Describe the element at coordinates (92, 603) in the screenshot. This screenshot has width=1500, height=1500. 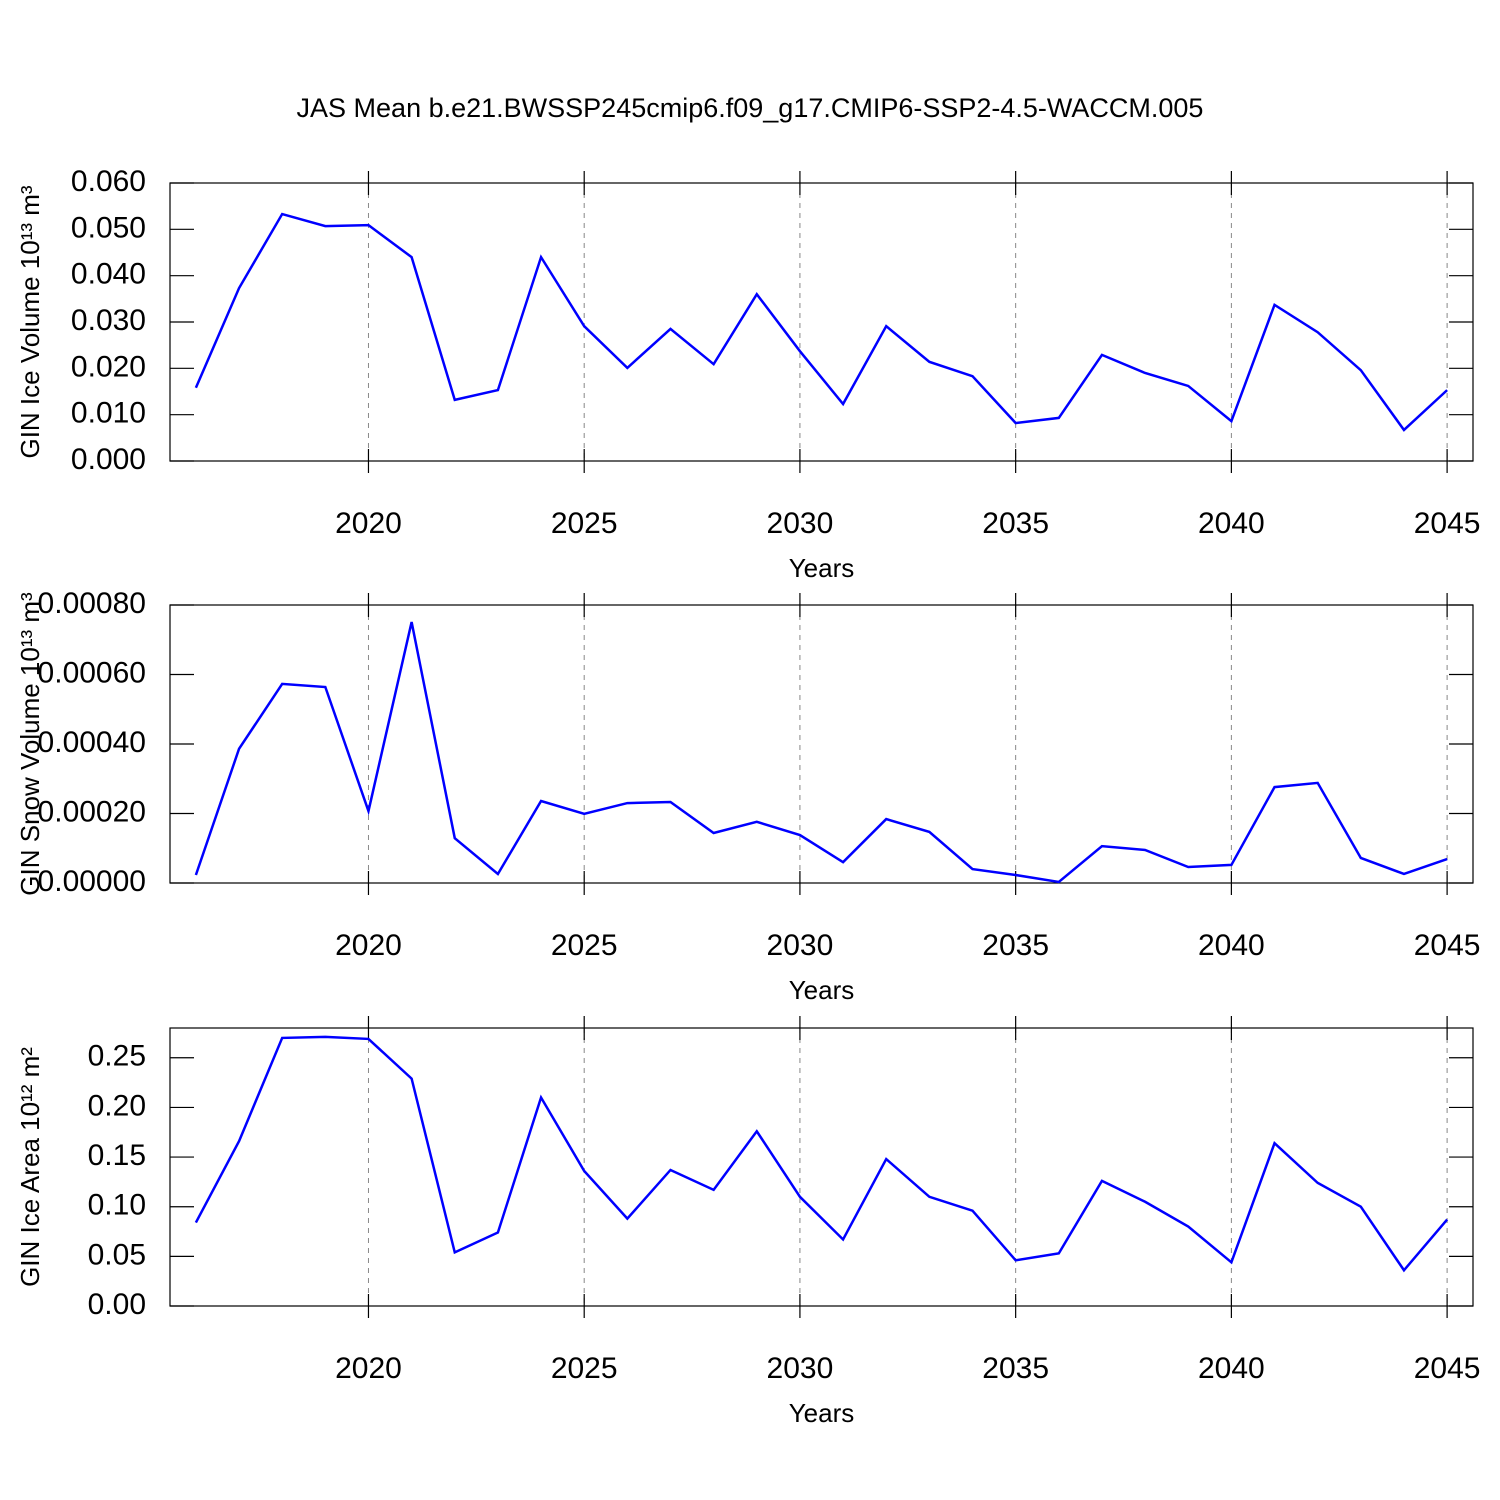
I see `y-tick-label: 0.00080` at that location.